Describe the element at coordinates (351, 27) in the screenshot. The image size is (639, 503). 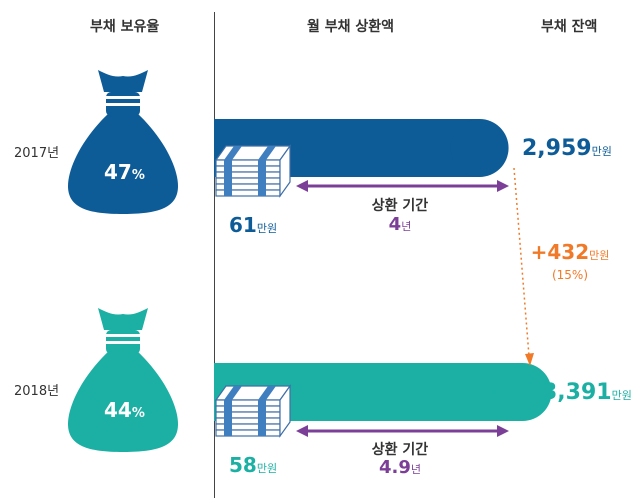
I see `header-monthly-repayment: 월 부채 상환액` at that location.